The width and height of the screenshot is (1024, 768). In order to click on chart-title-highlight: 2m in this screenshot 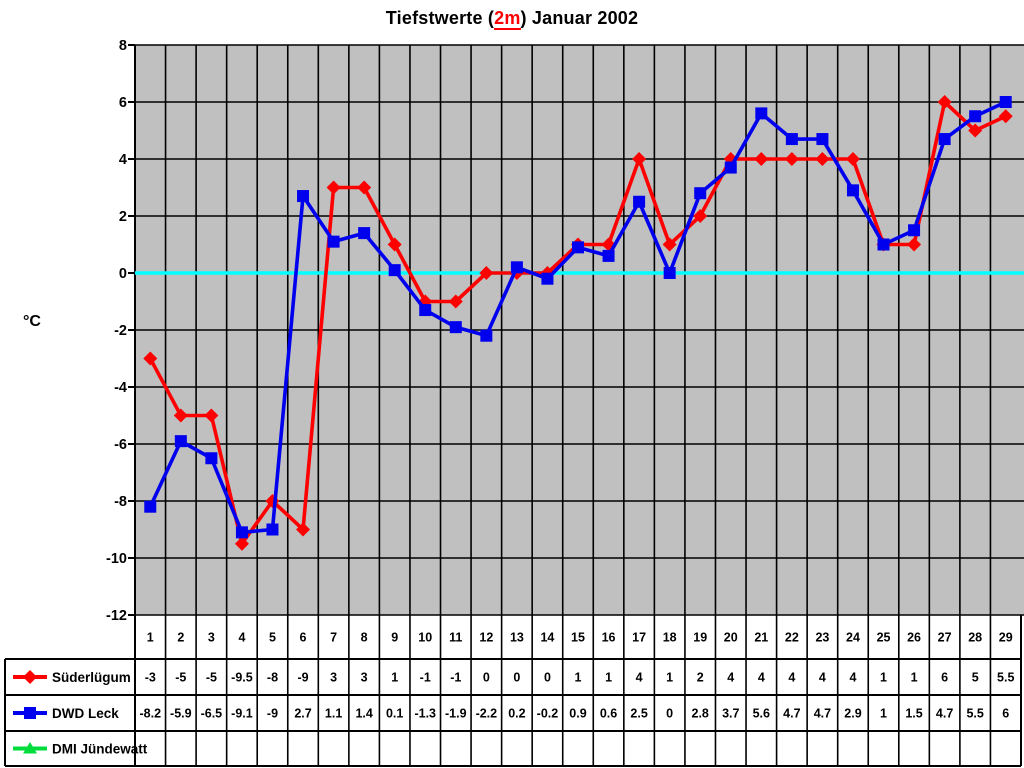, I will do `click(507, 19)`.